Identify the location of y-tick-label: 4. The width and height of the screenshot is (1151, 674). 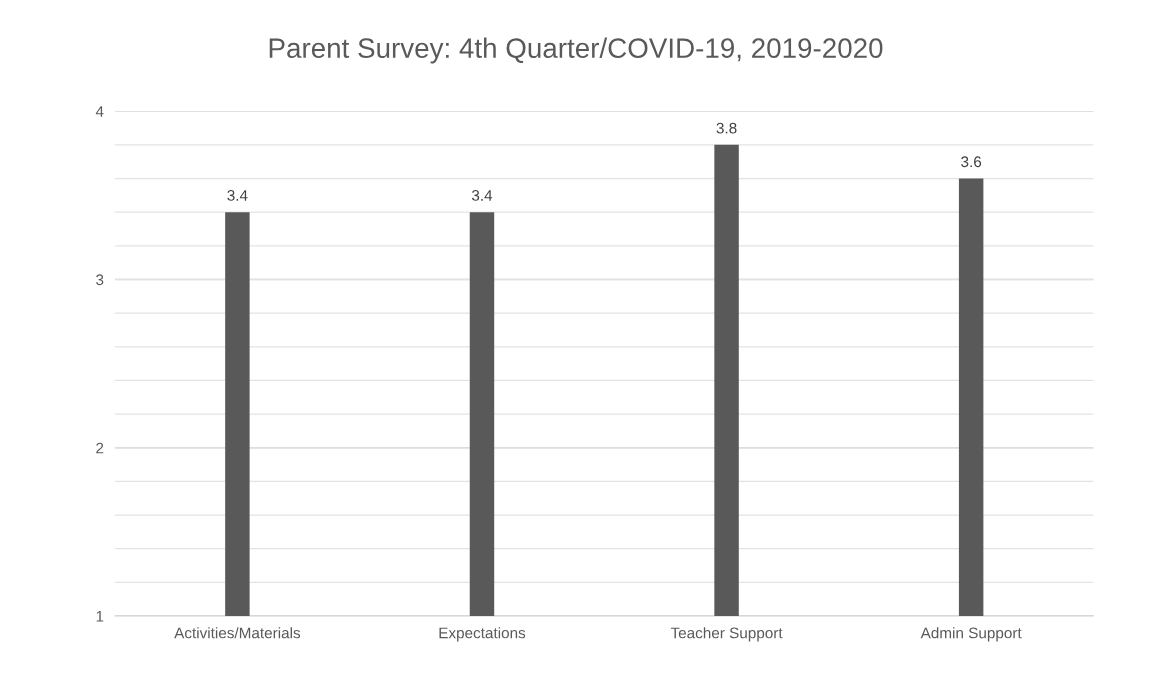
(99, 111).